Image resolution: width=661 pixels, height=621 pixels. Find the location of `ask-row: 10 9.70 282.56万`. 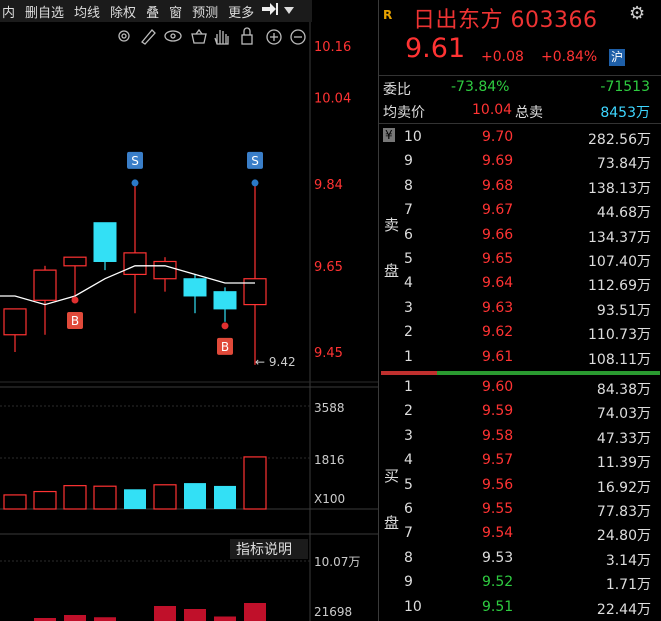

ask-row: 10 9.70 282.56万 is located at coordinates (520, 137).